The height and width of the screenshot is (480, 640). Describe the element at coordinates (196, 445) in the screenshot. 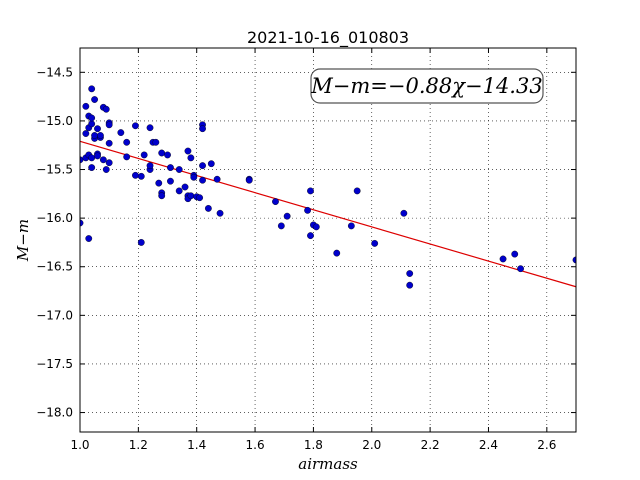

I see `x-tick-label: 1.4` at that location.